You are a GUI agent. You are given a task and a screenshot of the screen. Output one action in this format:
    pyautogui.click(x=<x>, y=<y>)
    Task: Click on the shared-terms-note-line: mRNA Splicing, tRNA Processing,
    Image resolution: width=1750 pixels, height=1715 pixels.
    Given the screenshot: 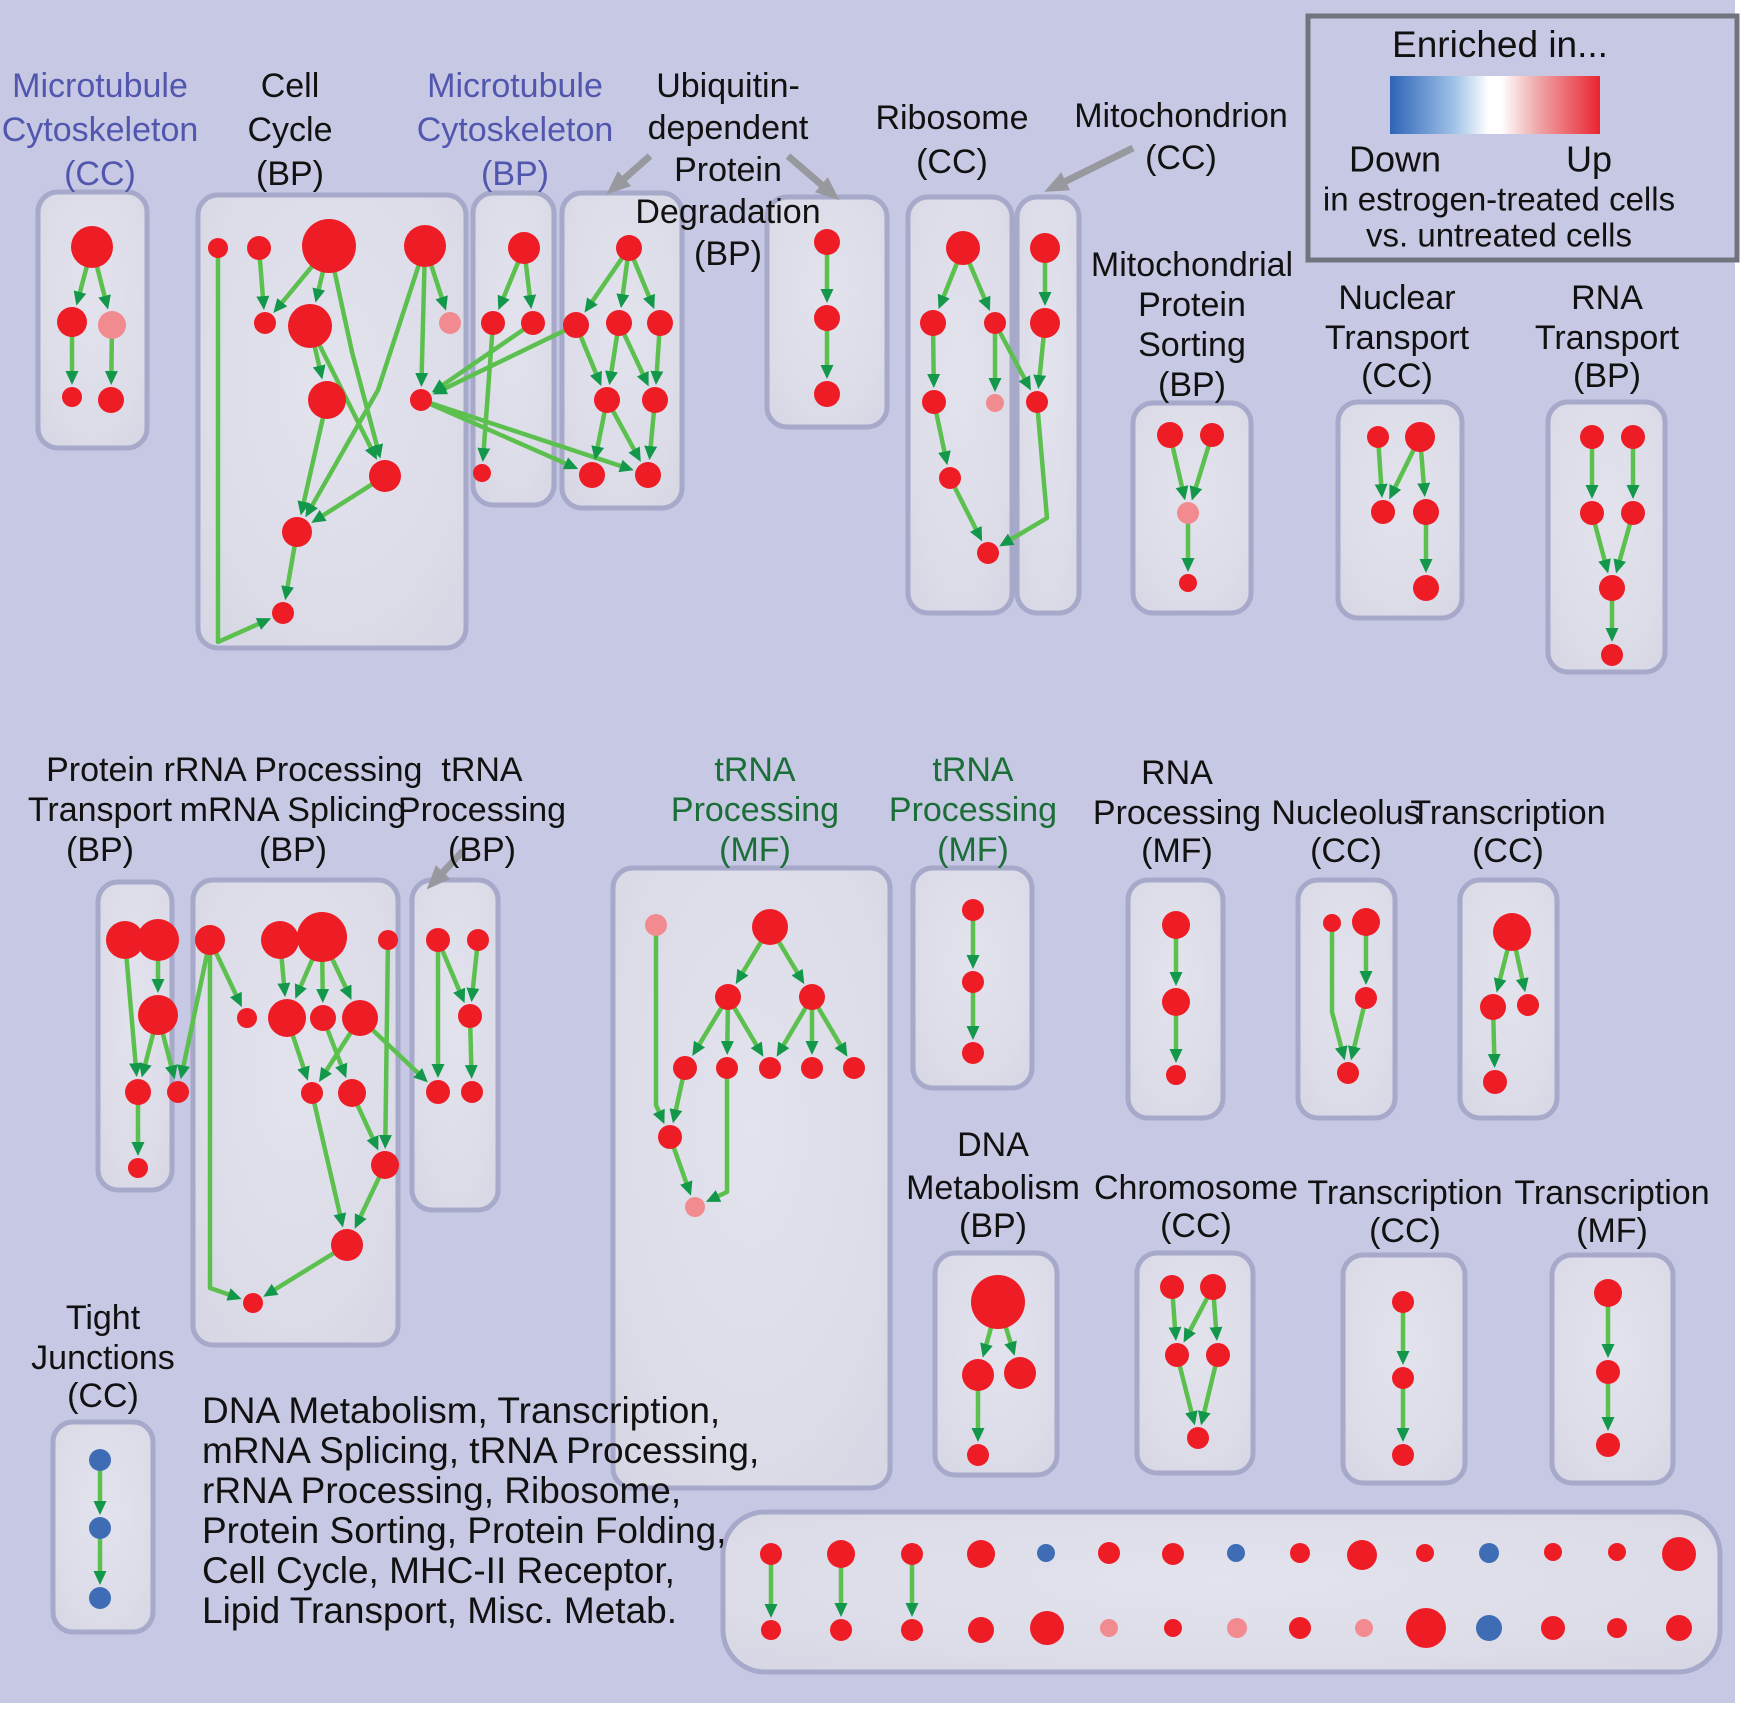 What is the action you would take?
    pyautogui.click(x=480, y=1450)
    